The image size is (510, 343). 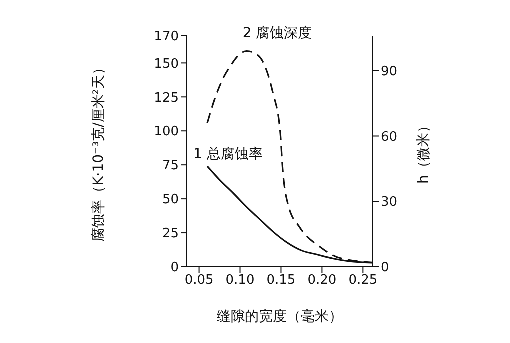 I want to click on y-tick-label: 170, so click(x=166, y=37).